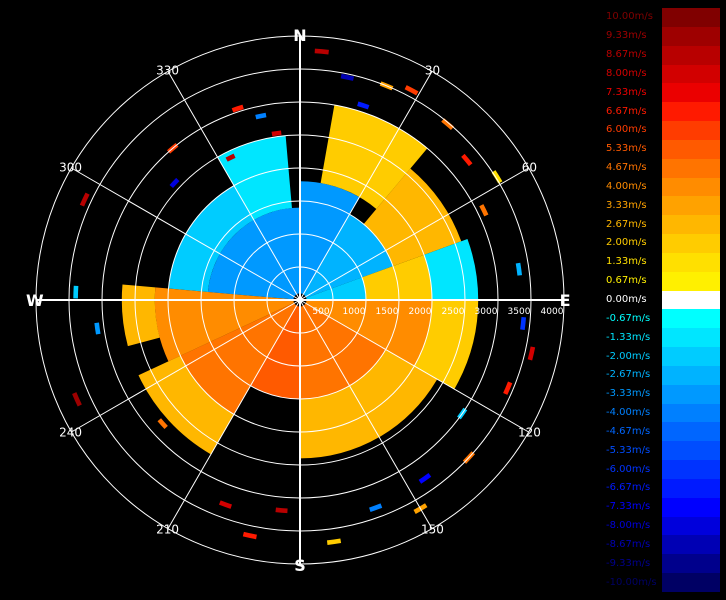 This screenshot has height=600, width=726. What do you see at coordinates (628, 450) in the screenshot?
I see `legend-label-23: -5.33m/s` at bounding box center [628, 450].